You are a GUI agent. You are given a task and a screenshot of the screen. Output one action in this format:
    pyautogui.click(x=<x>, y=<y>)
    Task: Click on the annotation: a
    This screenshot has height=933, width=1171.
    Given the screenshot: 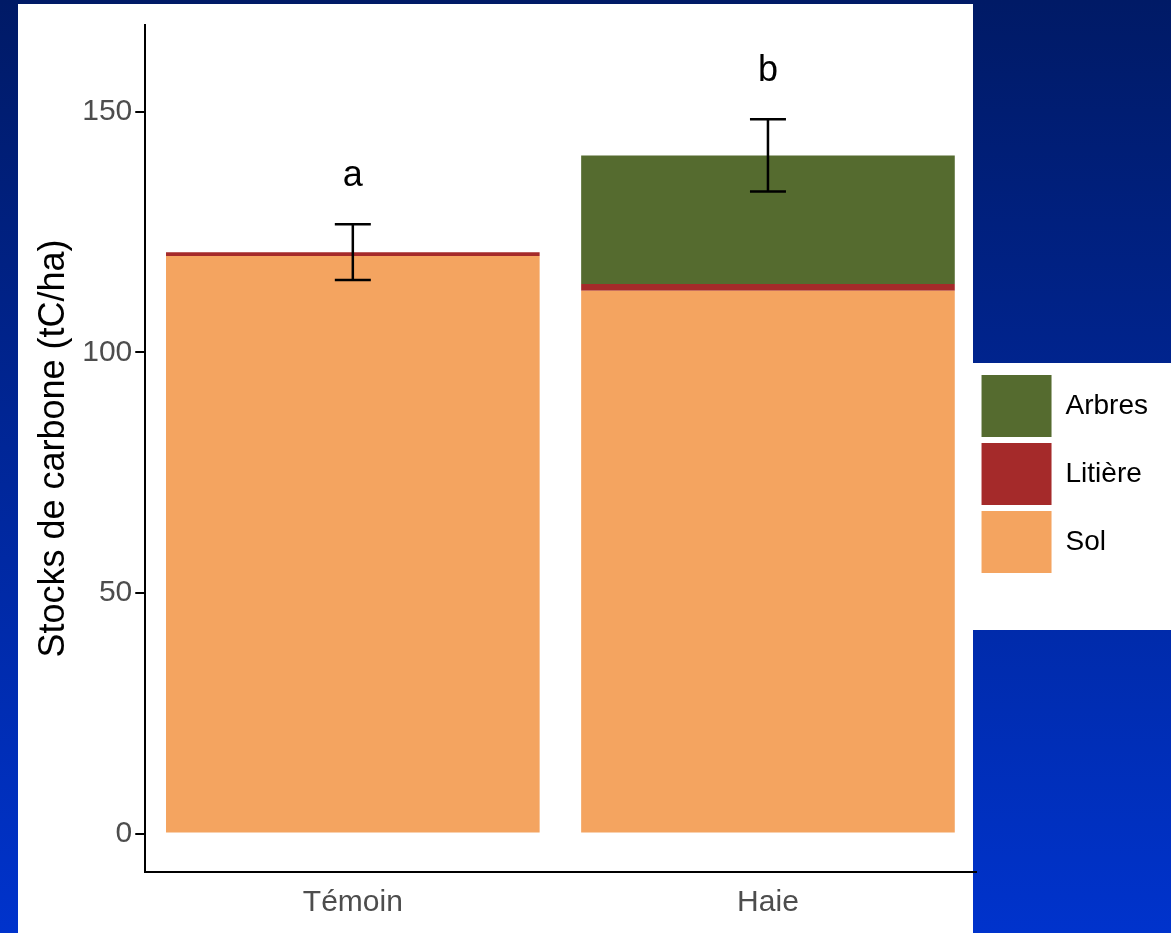 What is the action you would take?
    pyautogui.click(x=353, y=174)
    